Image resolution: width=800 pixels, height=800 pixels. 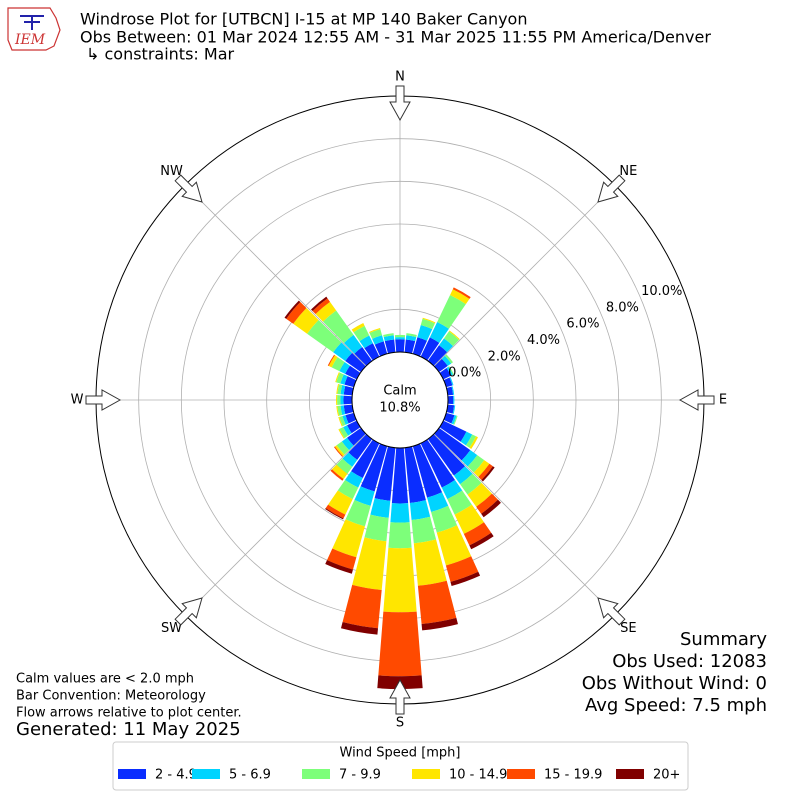 What do you see at coordinates (666, 775) in the screenshot?
I see `legend-label: 20+` at bounding box center [666, 775].